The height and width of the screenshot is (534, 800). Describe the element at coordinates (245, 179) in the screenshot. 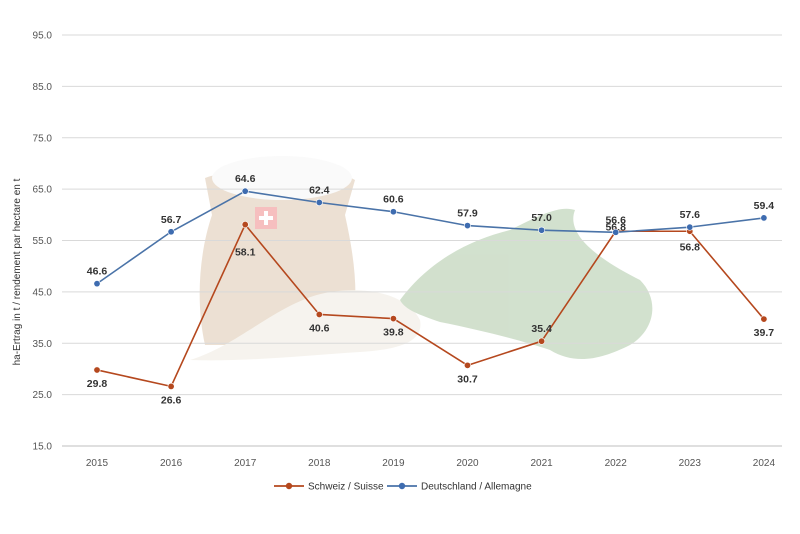

I see `data-label: 64.6` at that location.